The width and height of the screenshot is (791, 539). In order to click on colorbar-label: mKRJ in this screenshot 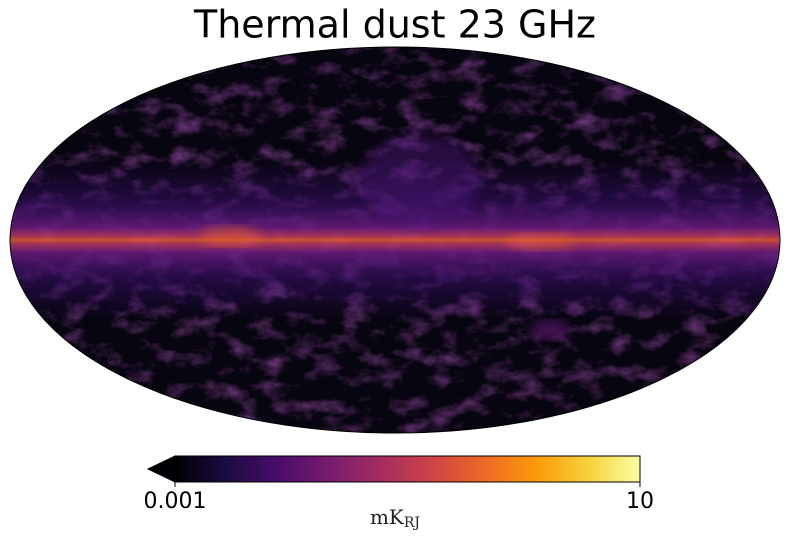, I will do `click(395, 518)`.